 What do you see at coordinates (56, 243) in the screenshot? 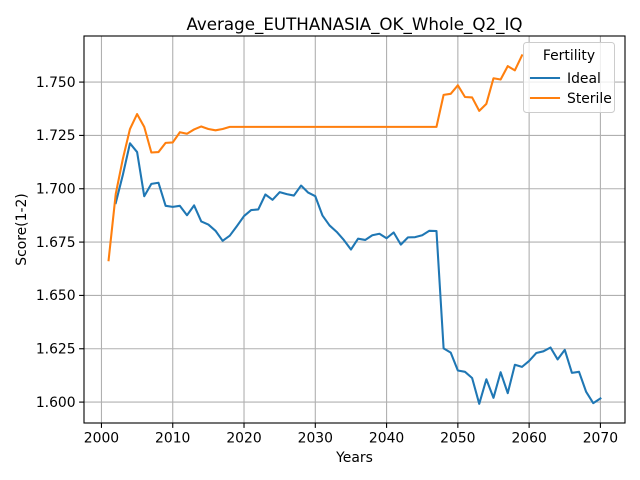
I see `y-tick-label: 1.675` at bounding box center [56, 243].